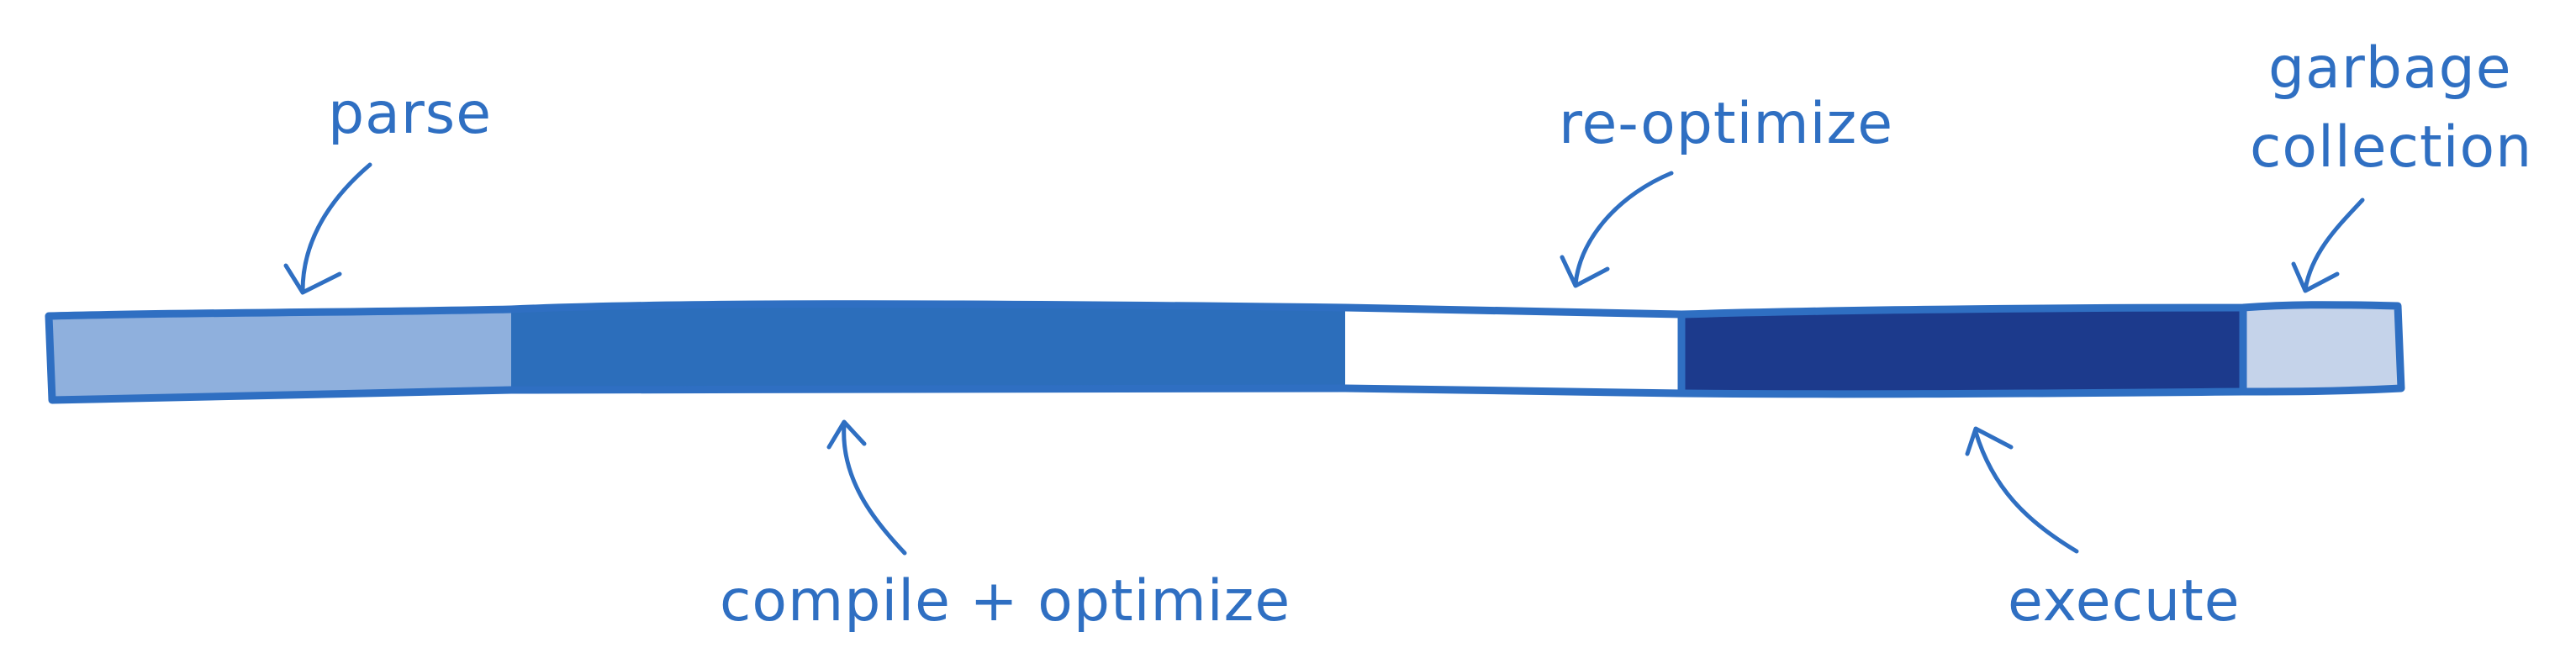 This screenshot has height=669, width=2576. Describe the element at coordinates (1962, 351) in the screenshot. I see `segment-execute` at that location.